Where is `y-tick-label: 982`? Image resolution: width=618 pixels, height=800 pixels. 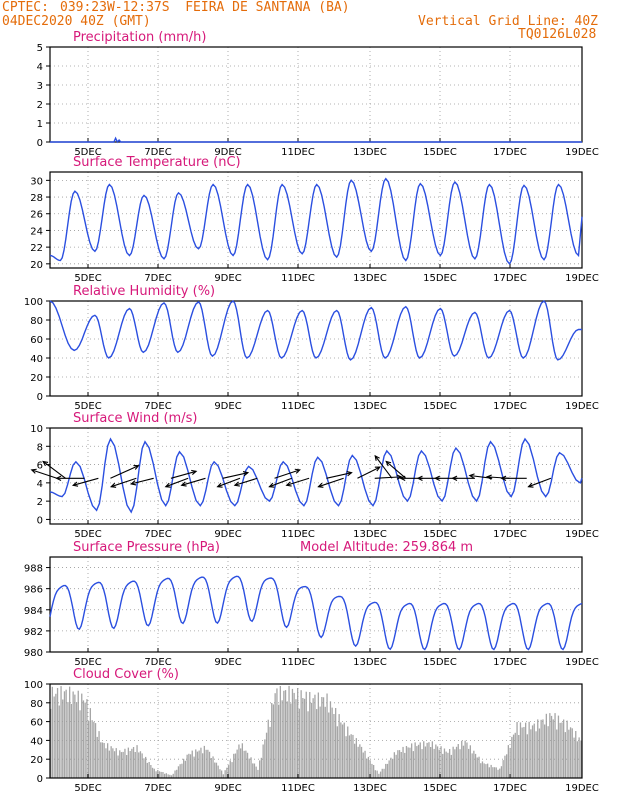
y-tick-label: 982 is located at coordinates (33, 632).